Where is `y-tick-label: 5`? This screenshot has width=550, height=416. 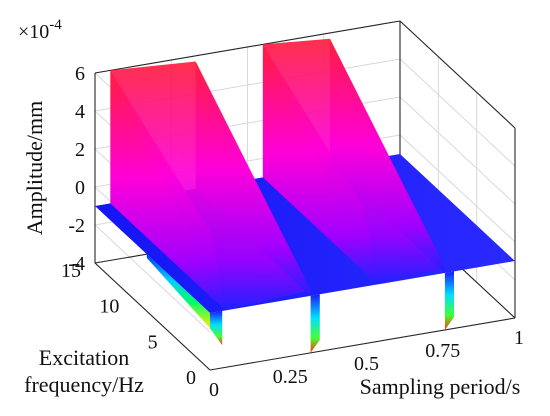
y-tick-label: 5 is located at coordinates (153, 342).